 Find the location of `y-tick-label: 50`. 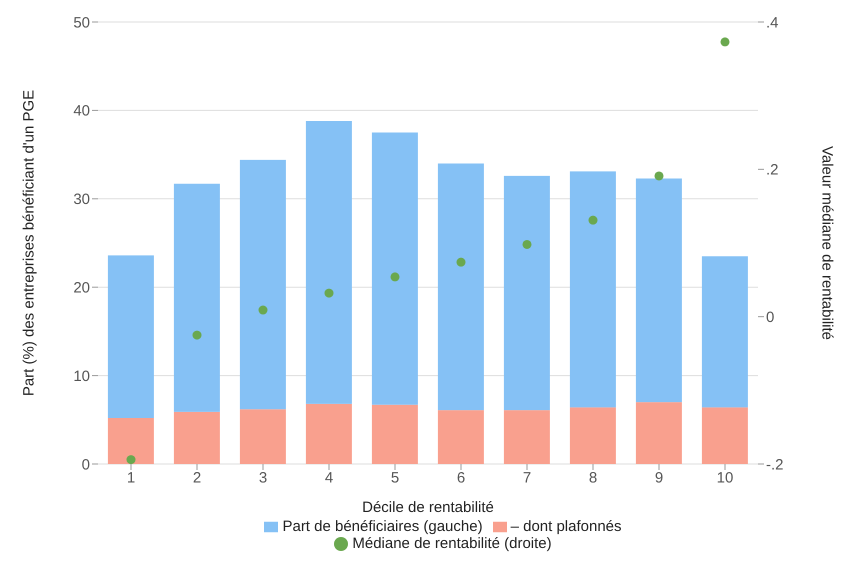

y-tick-label: 50 is located at coordinates (81, 23).